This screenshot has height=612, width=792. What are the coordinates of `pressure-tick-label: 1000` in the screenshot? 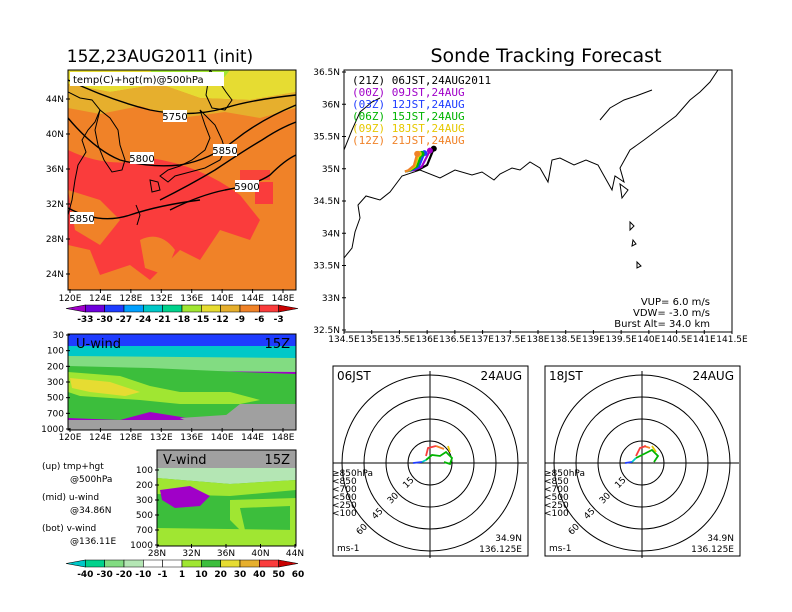 It's located at (52, 430).